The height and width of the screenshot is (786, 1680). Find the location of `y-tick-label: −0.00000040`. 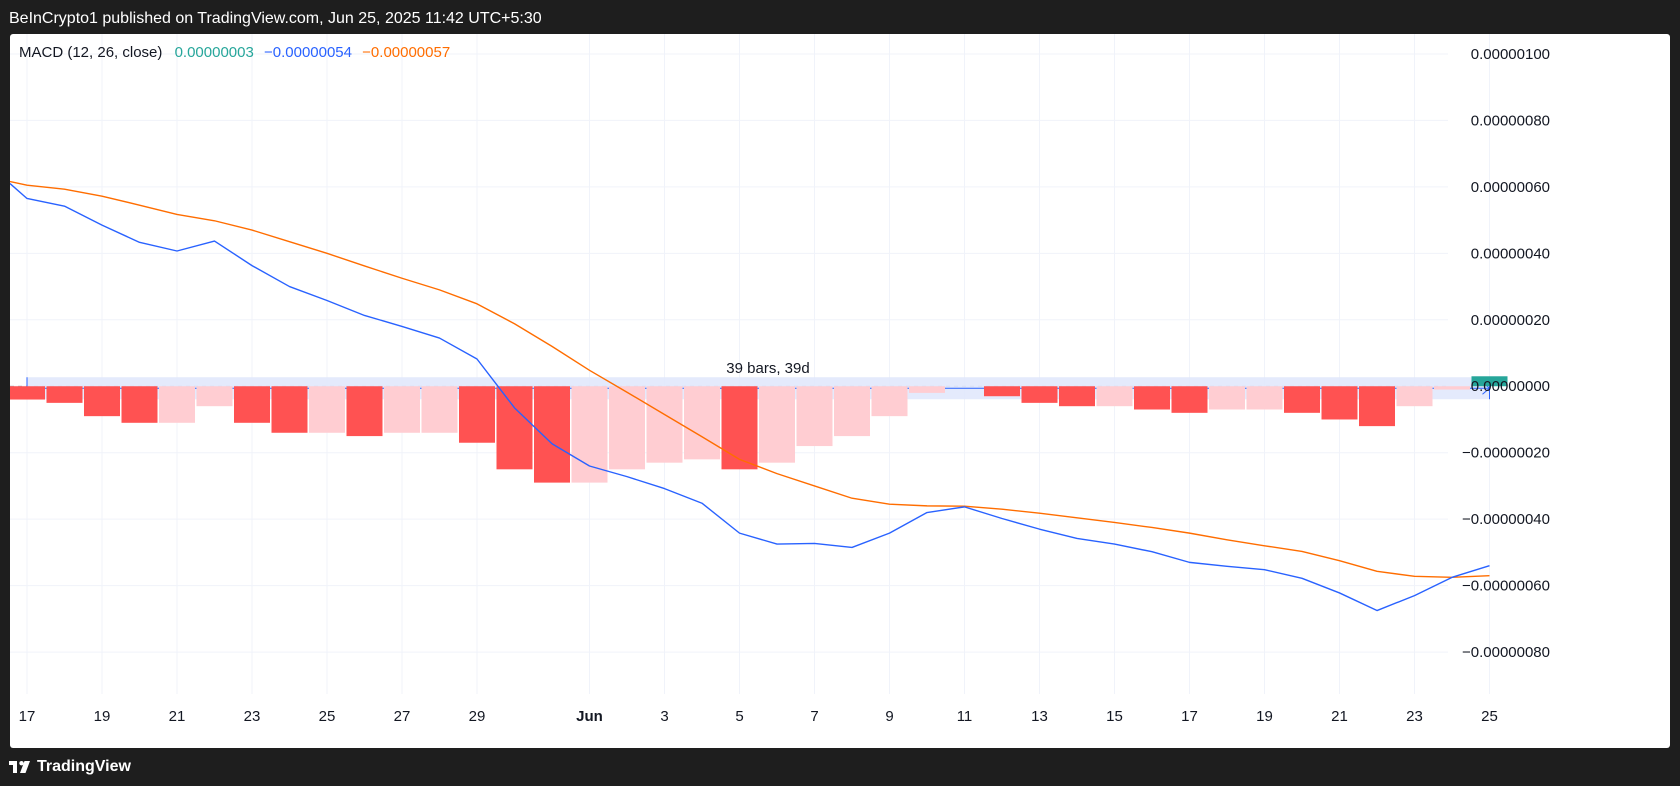

y-tick-label: −0.00000040 is located at coordinates (1506, 519).